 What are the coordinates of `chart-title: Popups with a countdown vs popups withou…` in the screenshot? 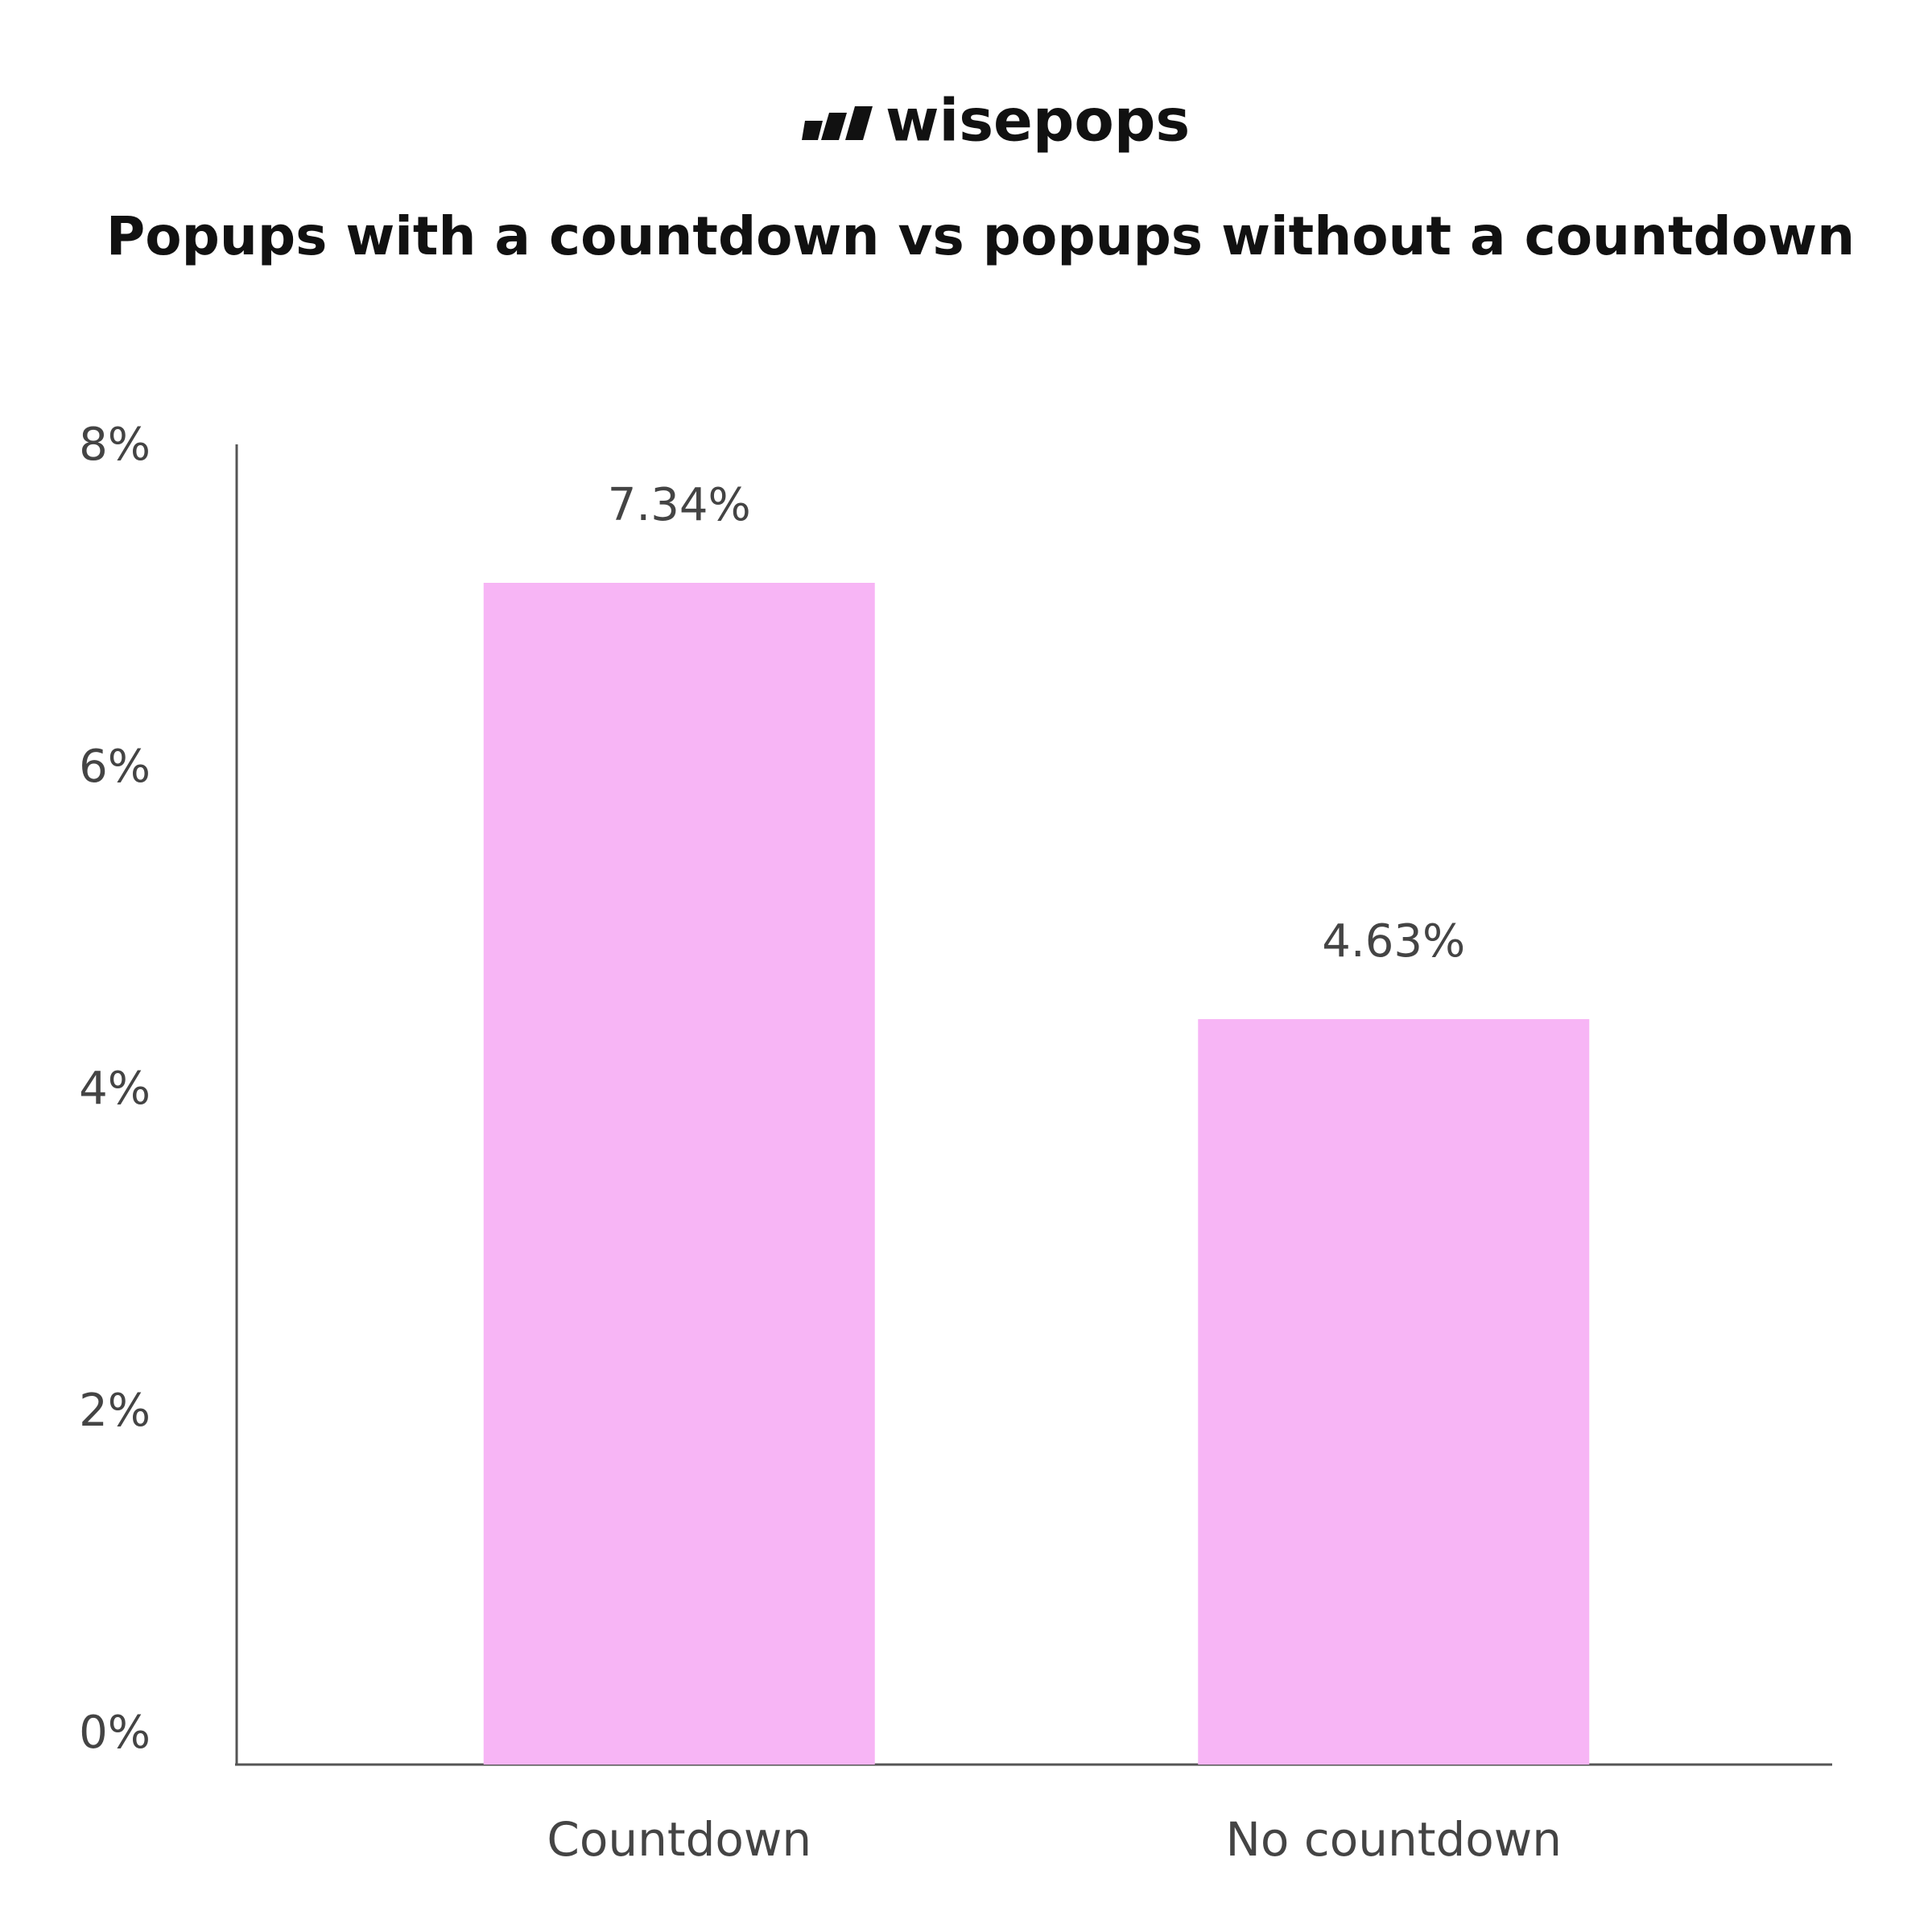 It's located at (980, 236).